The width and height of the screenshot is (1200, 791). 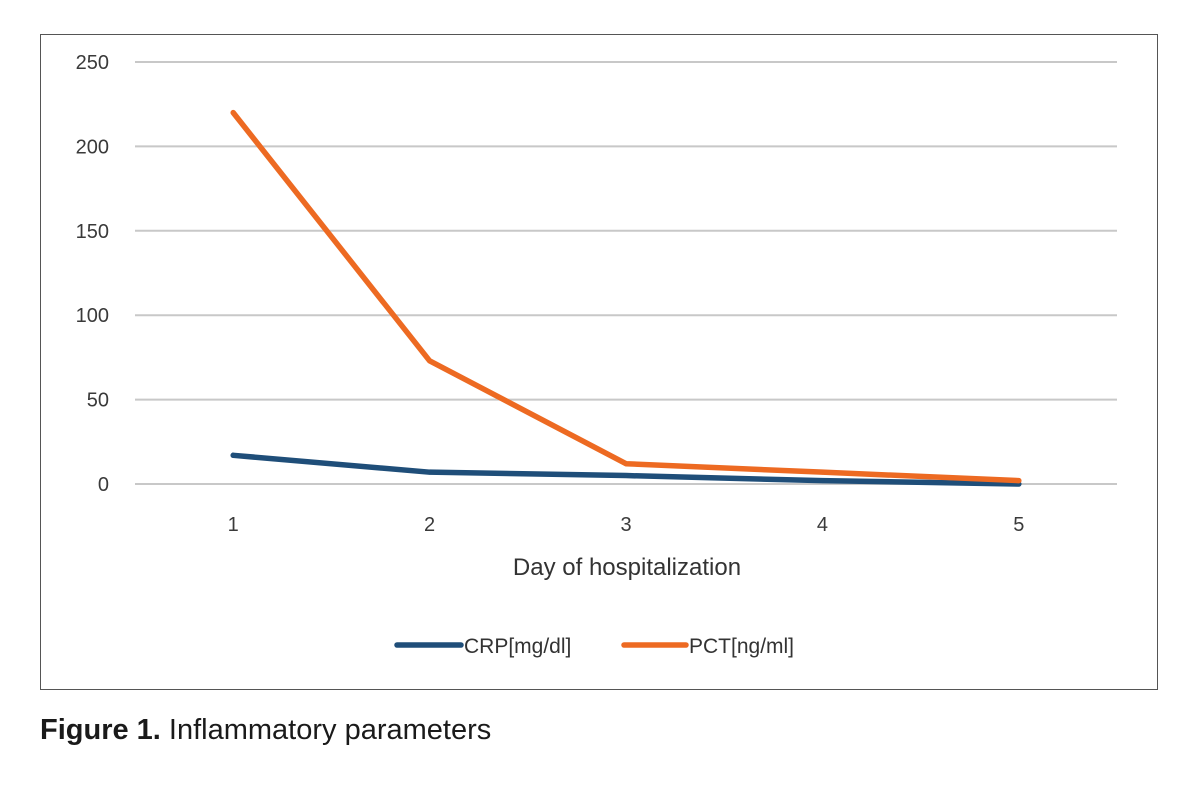 I want to click on x-tick-label: 5, so click(x=1018, y=525).